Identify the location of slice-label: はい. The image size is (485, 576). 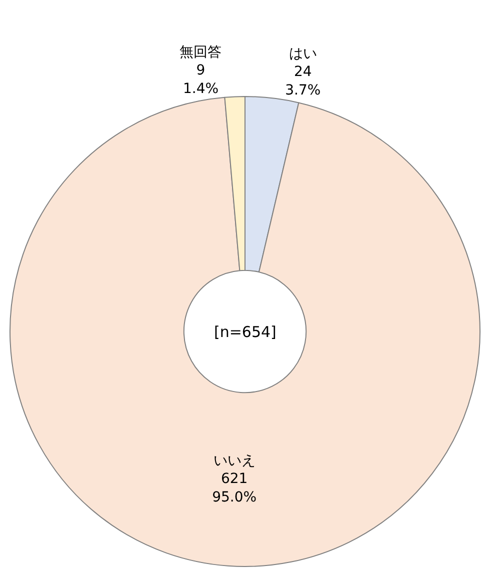
(302, 54).